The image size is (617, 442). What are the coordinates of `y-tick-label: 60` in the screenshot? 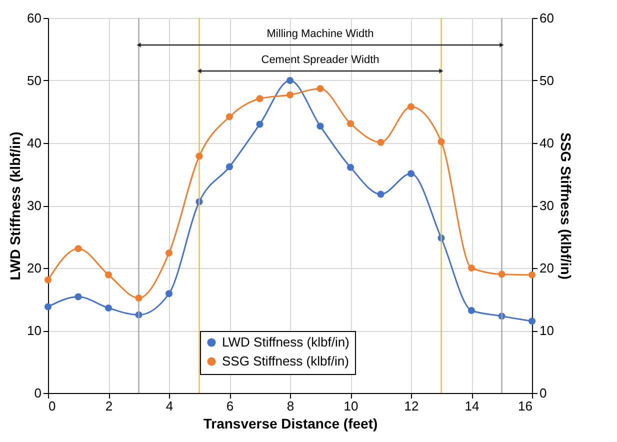 It's located at (34, 18).